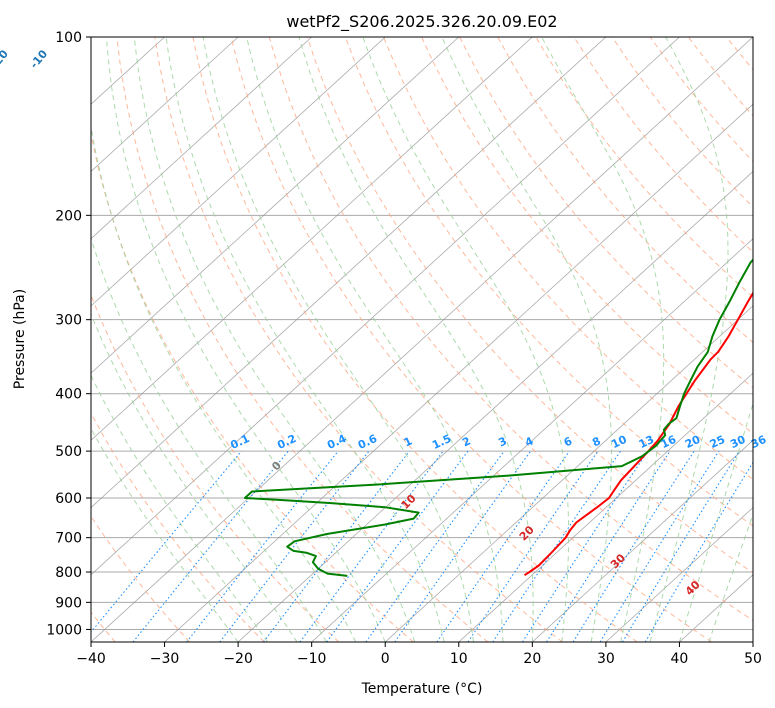 Image resolution: width=775 pixels, height=708 pixels. What do you see at coordinates (619, 442) in the screenshot?
I see `mixing-ratio-label: 10` at bounding box center [619, 442].